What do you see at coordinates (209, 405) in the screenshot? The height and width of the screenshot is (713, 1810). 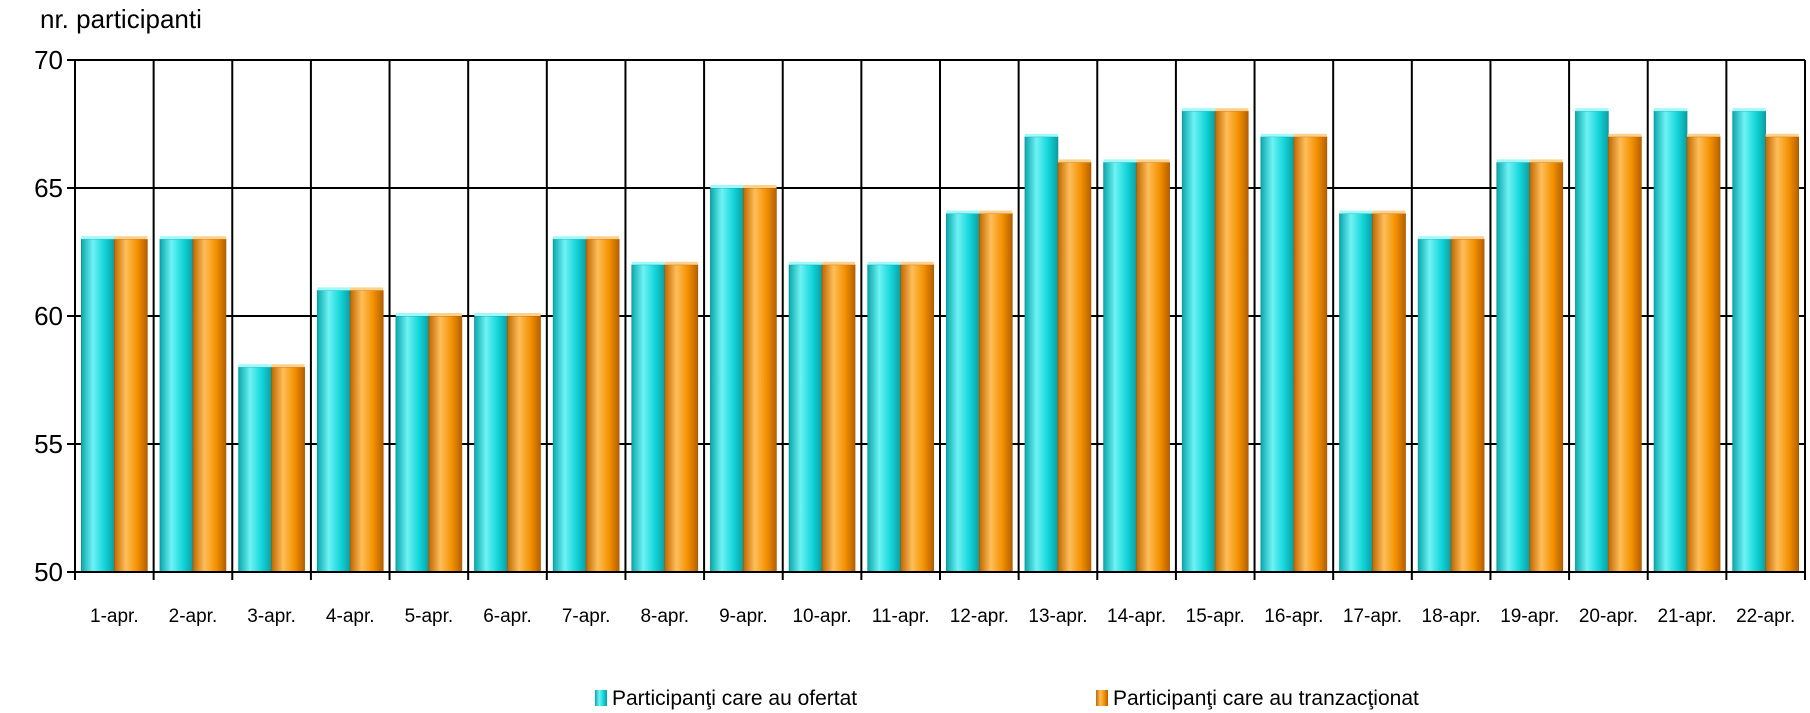 I see `bar-tranzactionat-2-apr.` at bounding box center [209, 405].